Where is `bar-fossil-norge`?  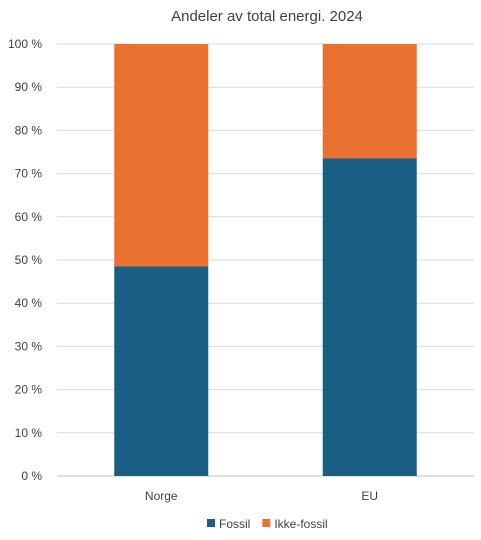
bar-fossil-norge is located at coordinates (161, 371).